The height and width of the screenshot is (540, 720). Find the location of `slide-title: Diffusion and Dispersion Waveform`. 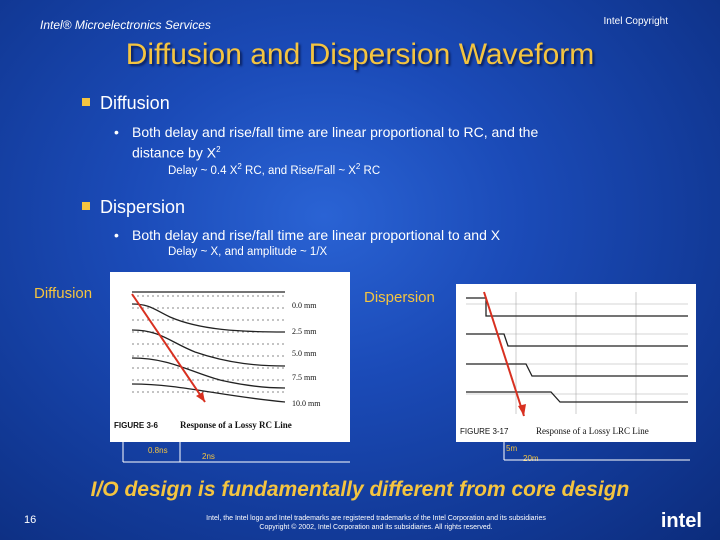

slide-title: Diffusion and Dispersion Waveform is located at coordinates (360, 54).